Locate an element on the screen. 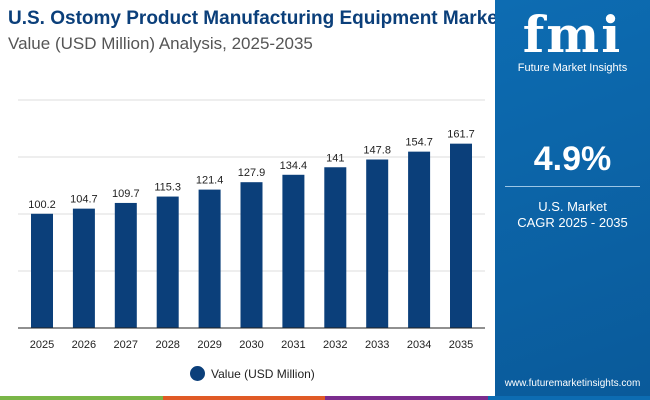  fmi-logo: fmi Future Market Insights is located at coordinates (572, 40).